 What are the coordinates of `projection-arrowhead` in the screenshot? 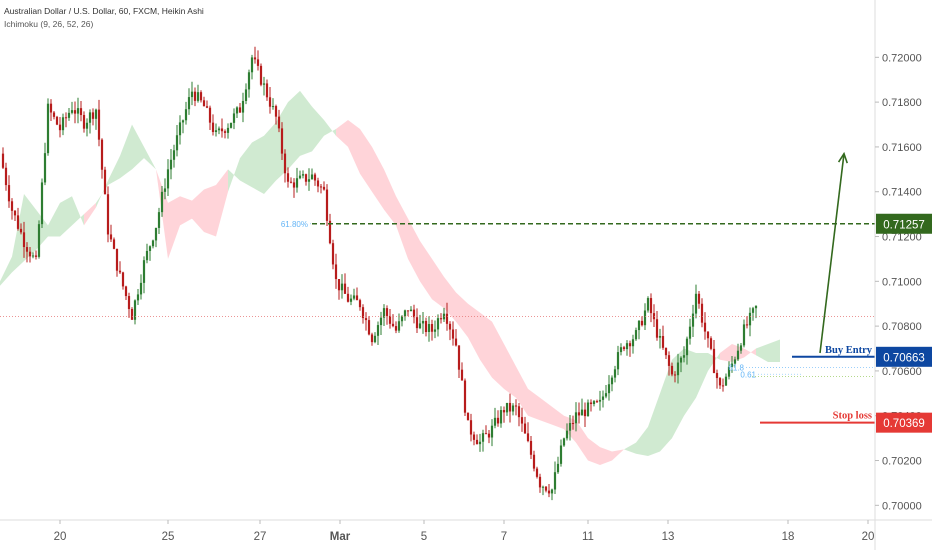 It's located at (842, 157).